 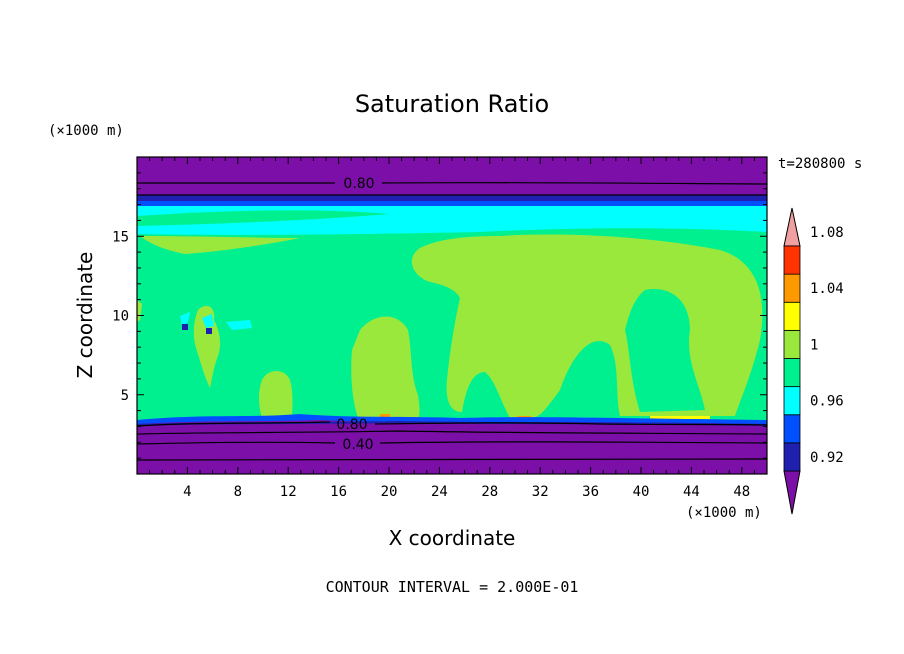 What do you see at coordinates (540, 492) in the screenshot?
I see `x-tick-label: 32` at bounding box center [540, 492].